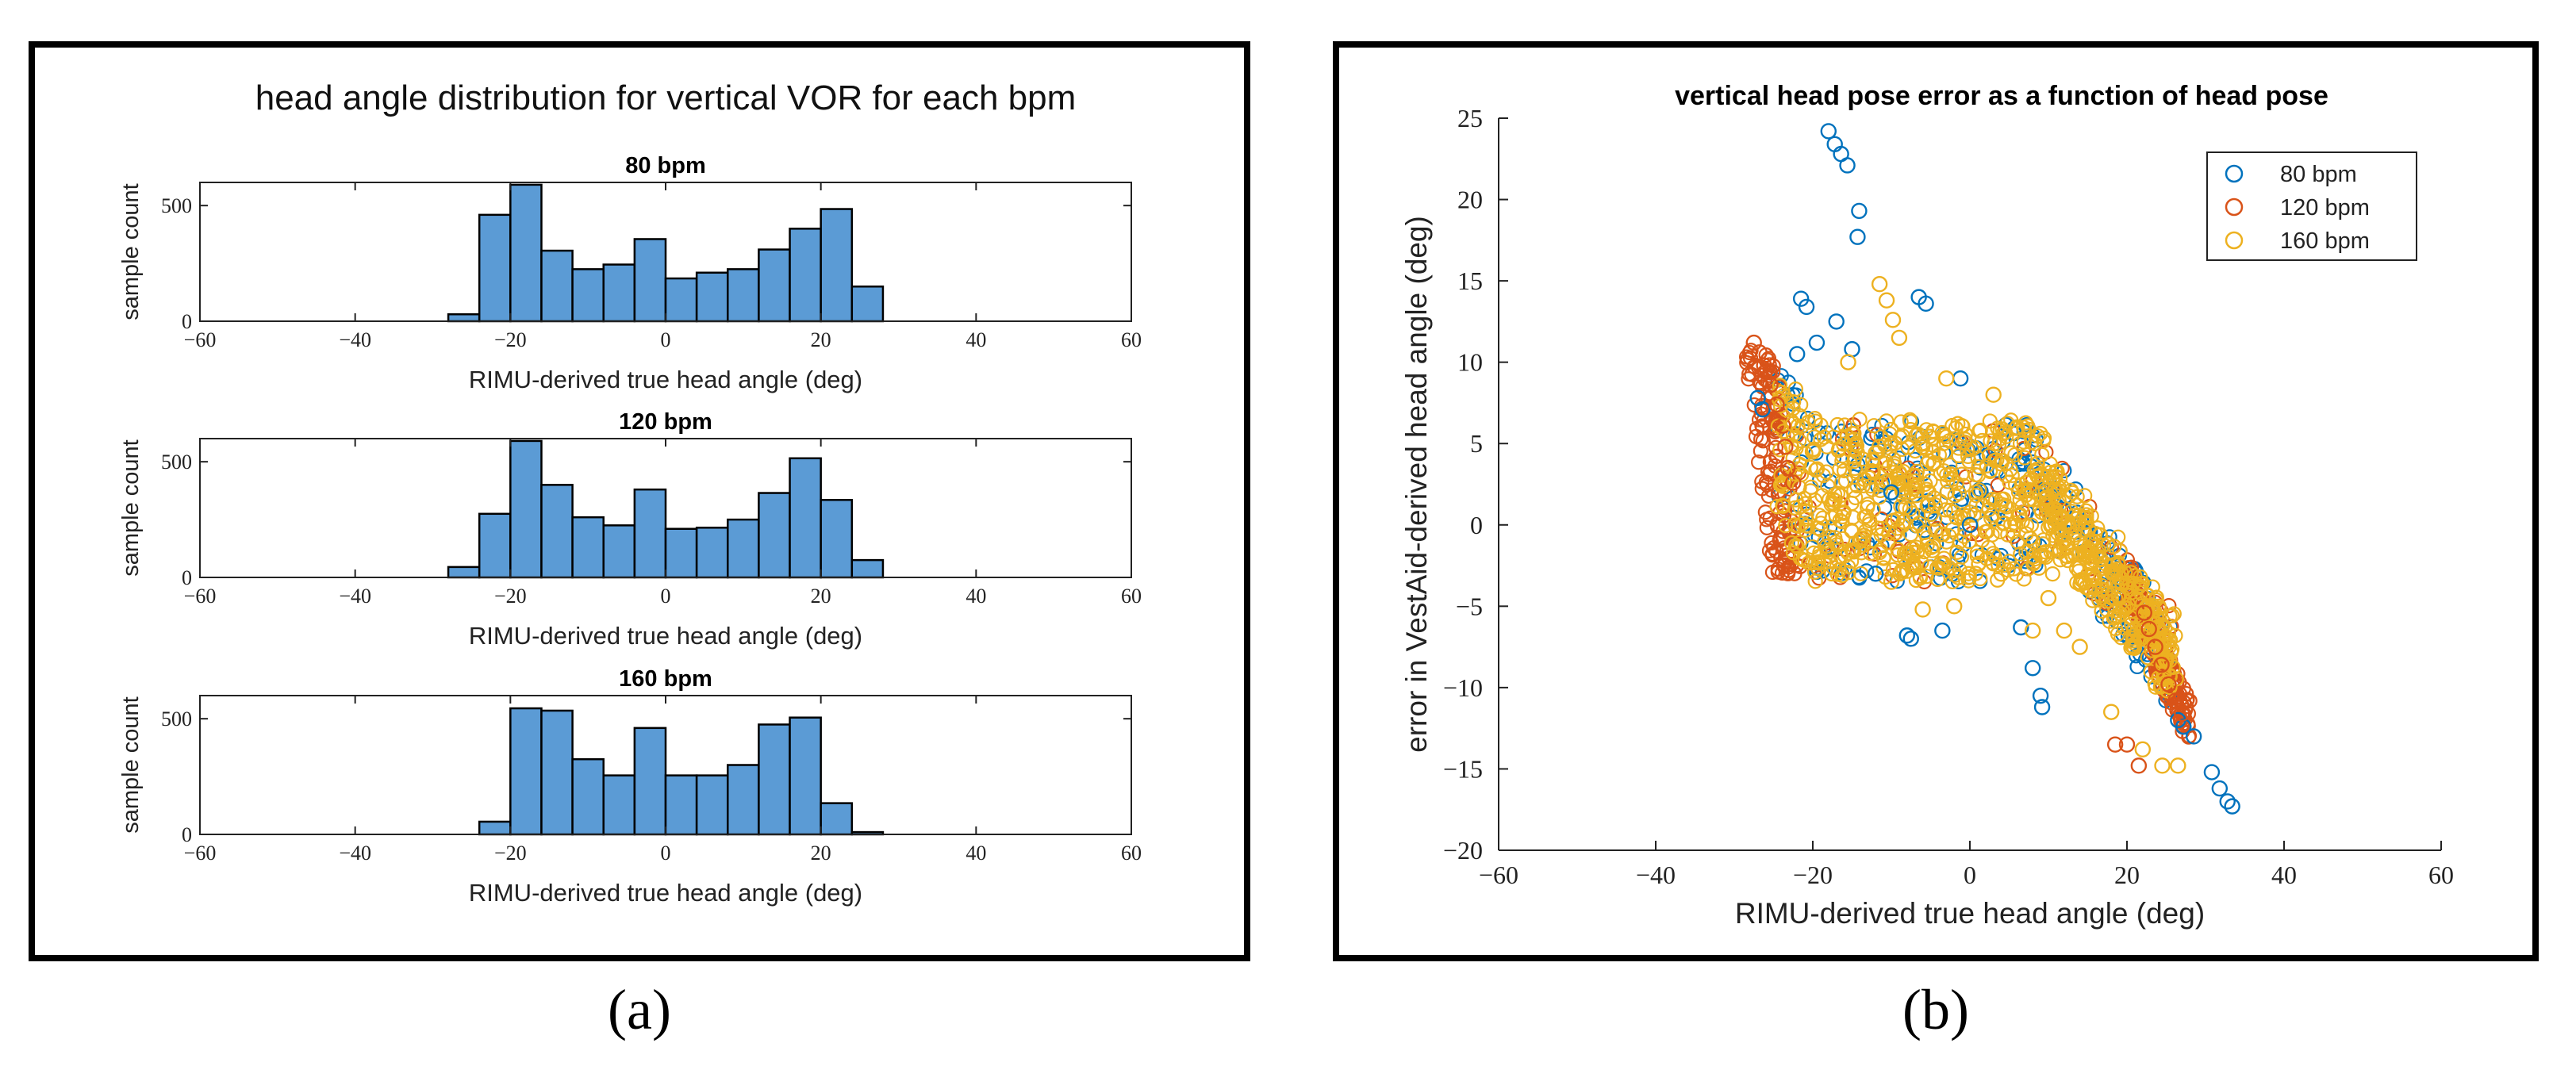  What do you see at coordinates (2311, 206) in the screenshot?
I see `legend: 80 bpm 120 bpm 160 bpm` at bounding box center [2311, 206].